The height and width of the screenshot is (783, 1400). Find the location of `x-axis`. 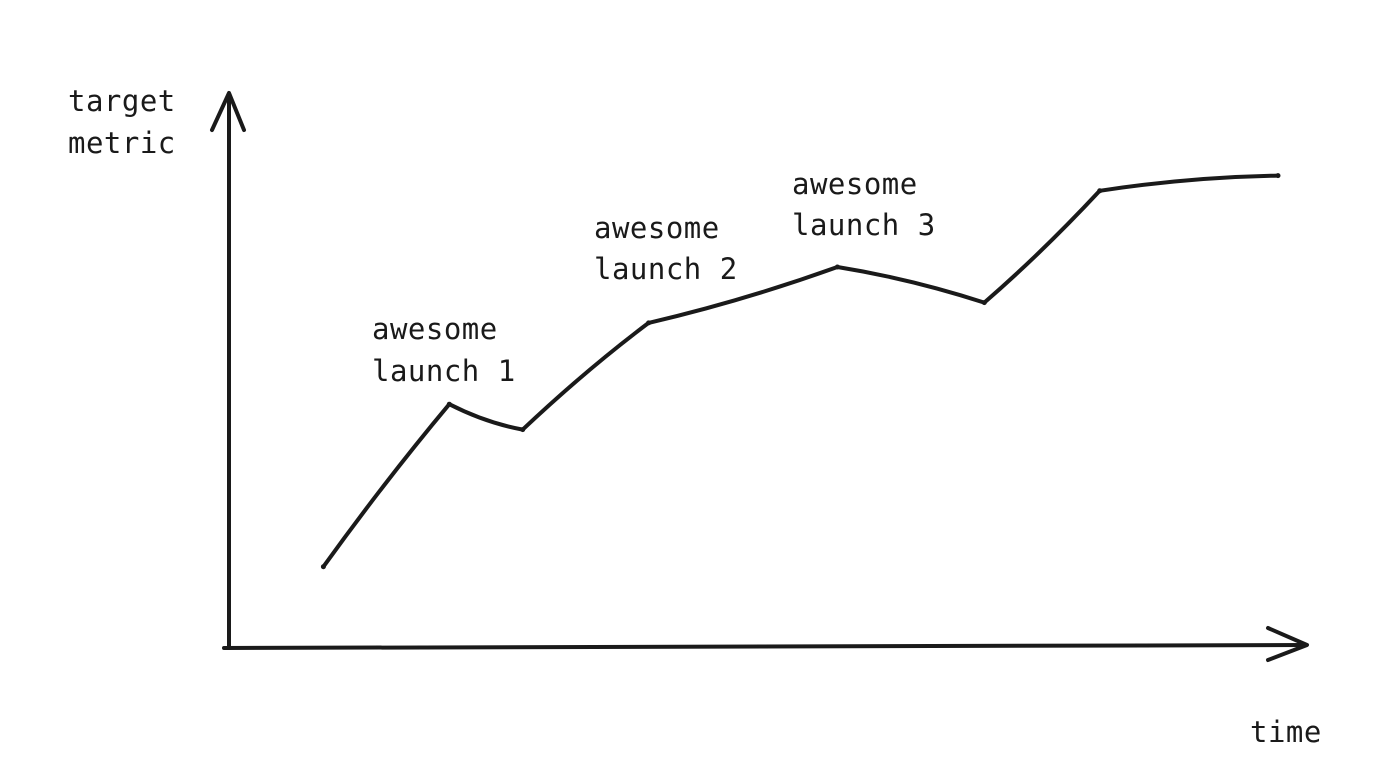

x-axis is located at coordinates (765, 644).